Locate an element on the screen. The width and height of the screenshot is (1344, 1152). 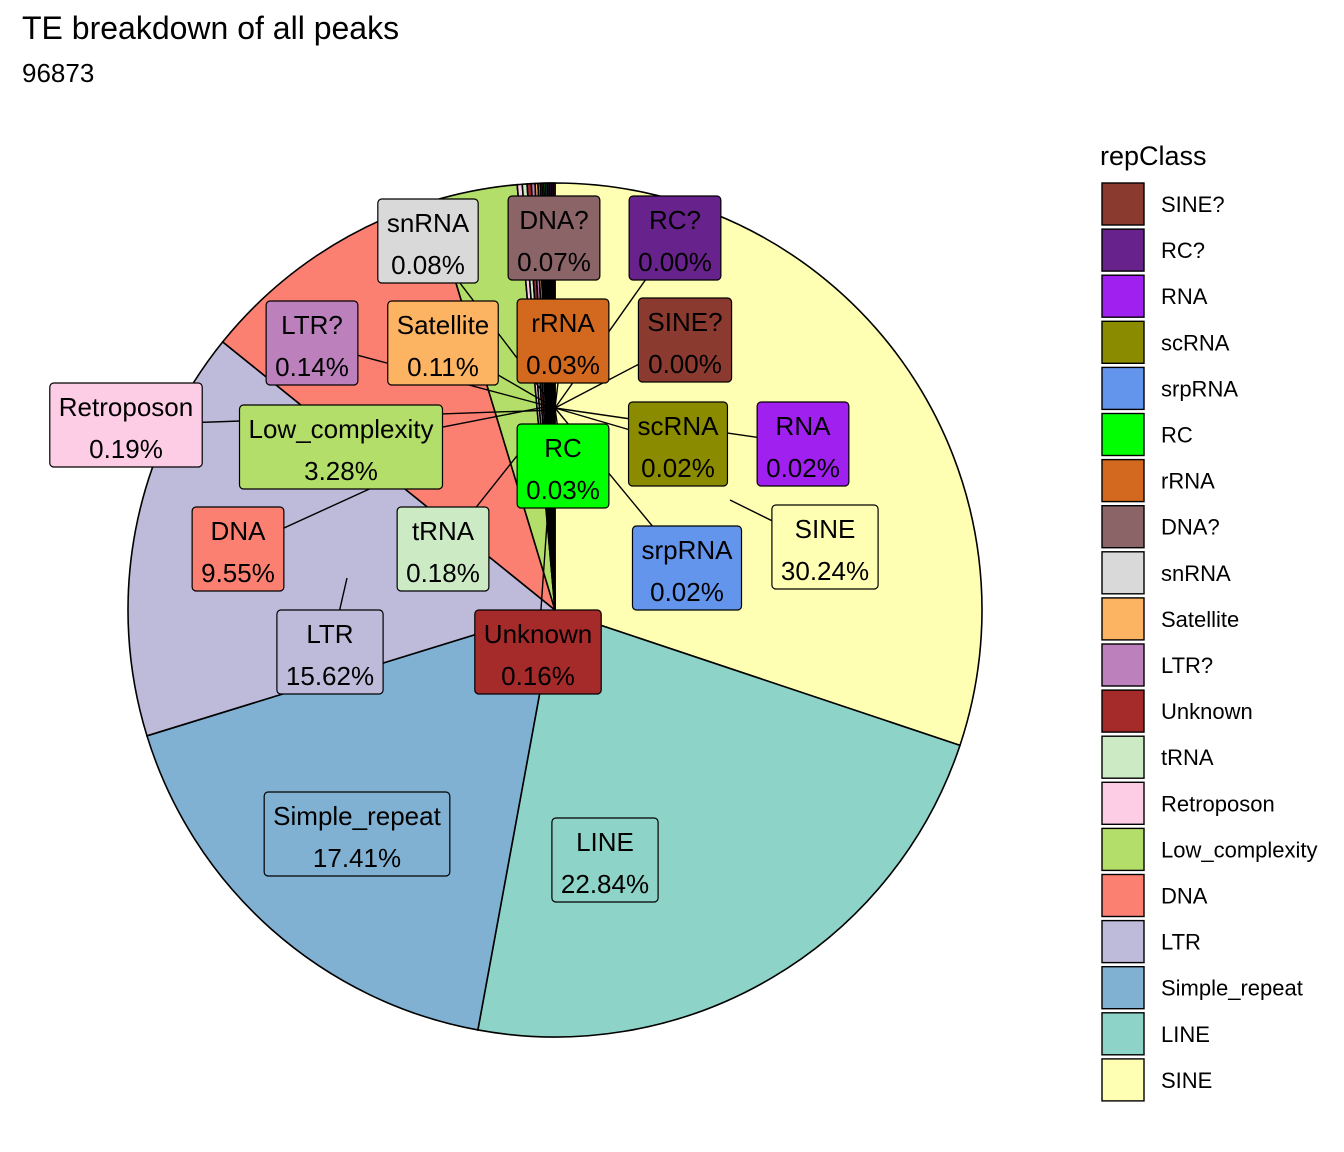
legend-label-dna-: DNA? is located at coordinates (1190, 527).